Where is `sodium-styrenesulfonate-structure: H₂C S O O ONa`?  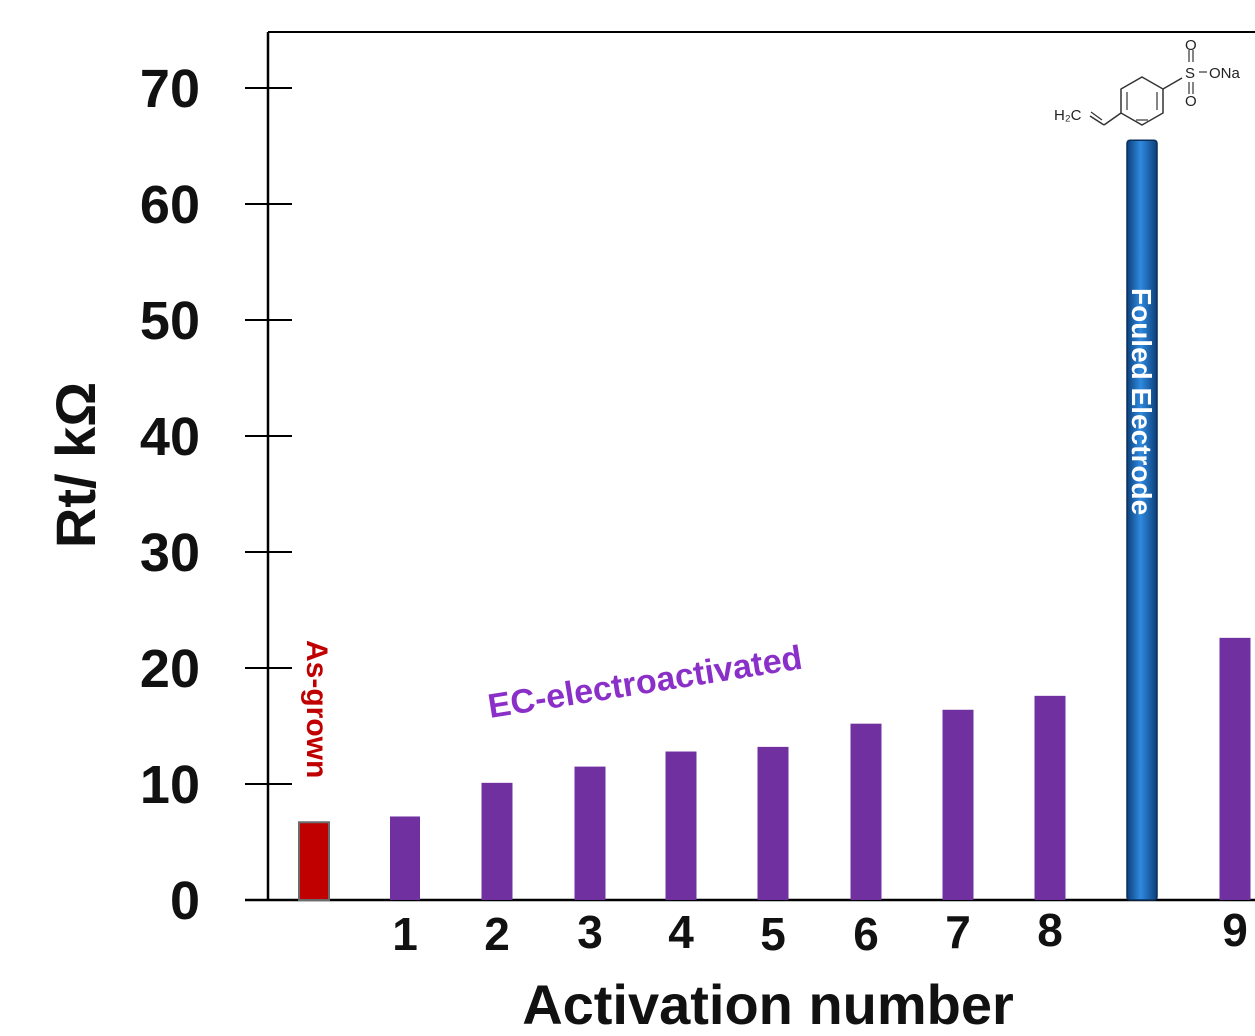
sodium-styrenesulfonate-structure: H₂C S O O ONa is located at coordinates (1147, 81).